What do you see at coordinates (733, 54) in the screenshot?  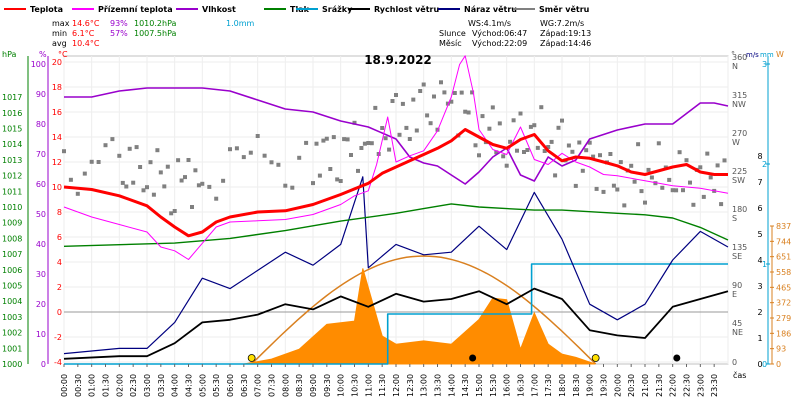 I see `dir-unit: °` at bounding box center [733, 54].